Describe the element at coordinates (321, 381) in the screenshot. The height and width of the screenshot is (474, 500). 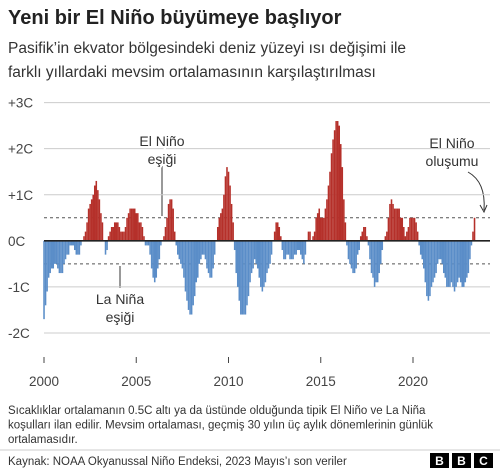
I see `x-tick-label: 2015` at that location.